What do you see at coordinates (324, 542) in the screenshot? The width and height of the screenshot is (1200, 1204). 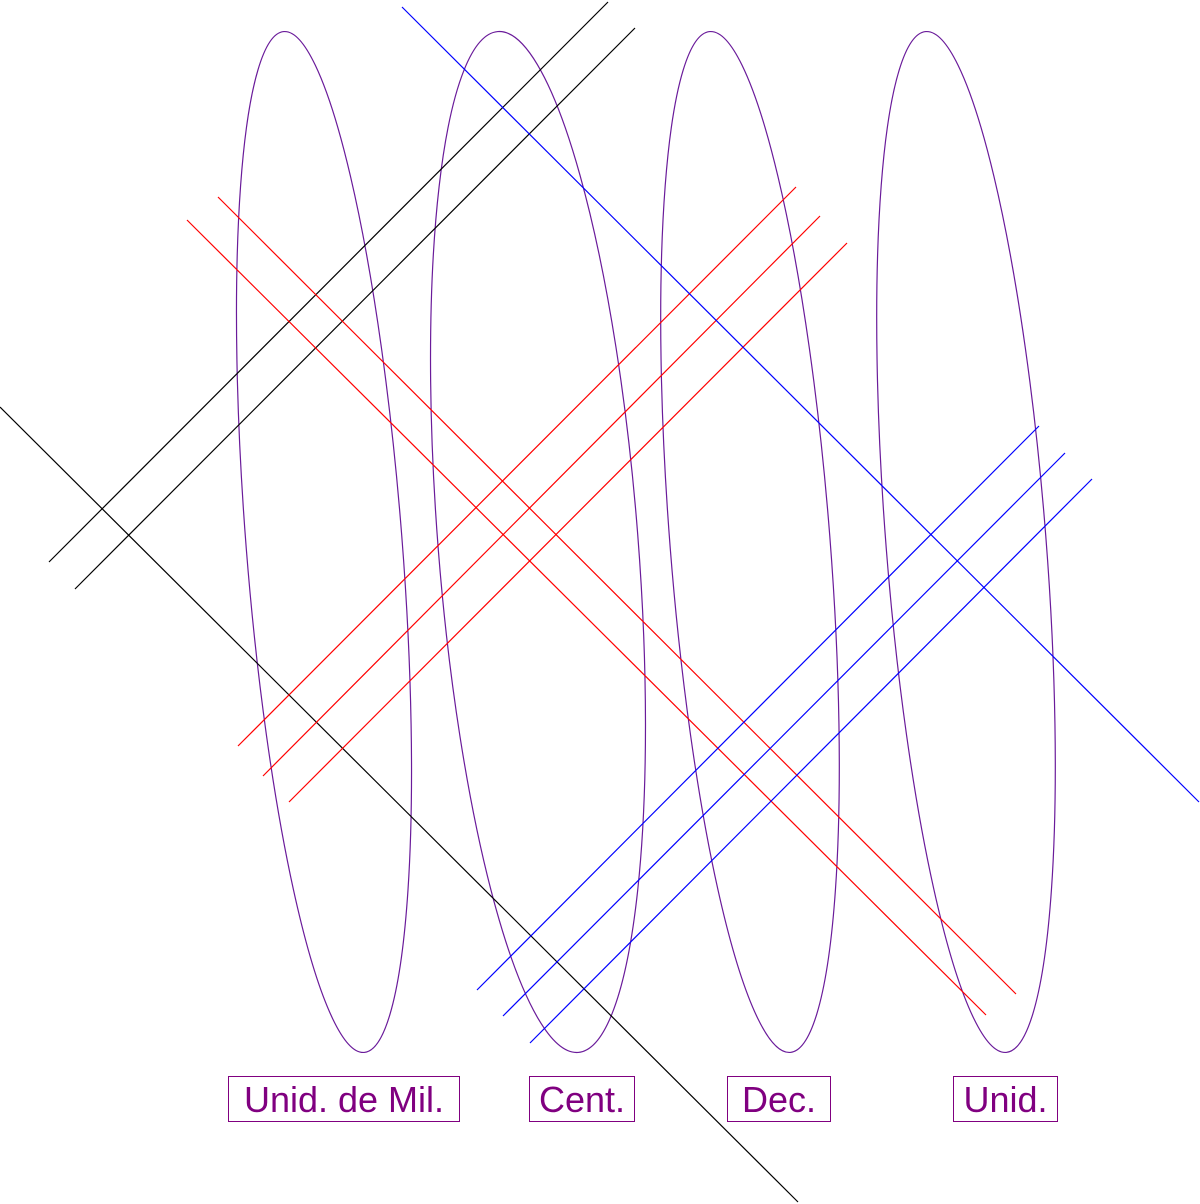 I see `ellipse-thousands` at bounding box center [324, 542].